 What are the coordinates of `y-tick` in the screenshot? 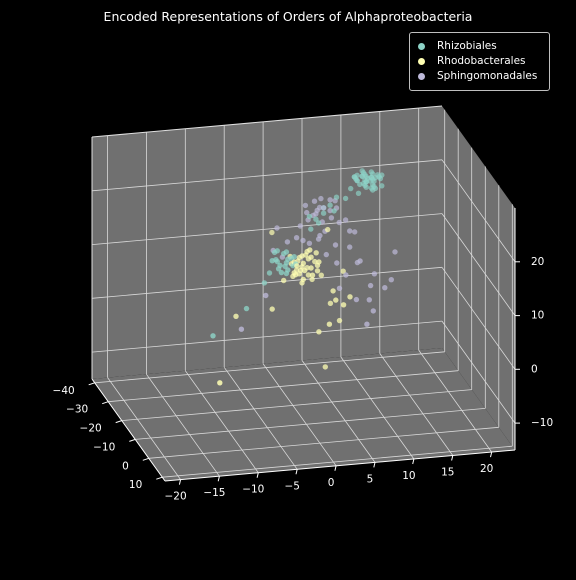 It's located at (145, 459).